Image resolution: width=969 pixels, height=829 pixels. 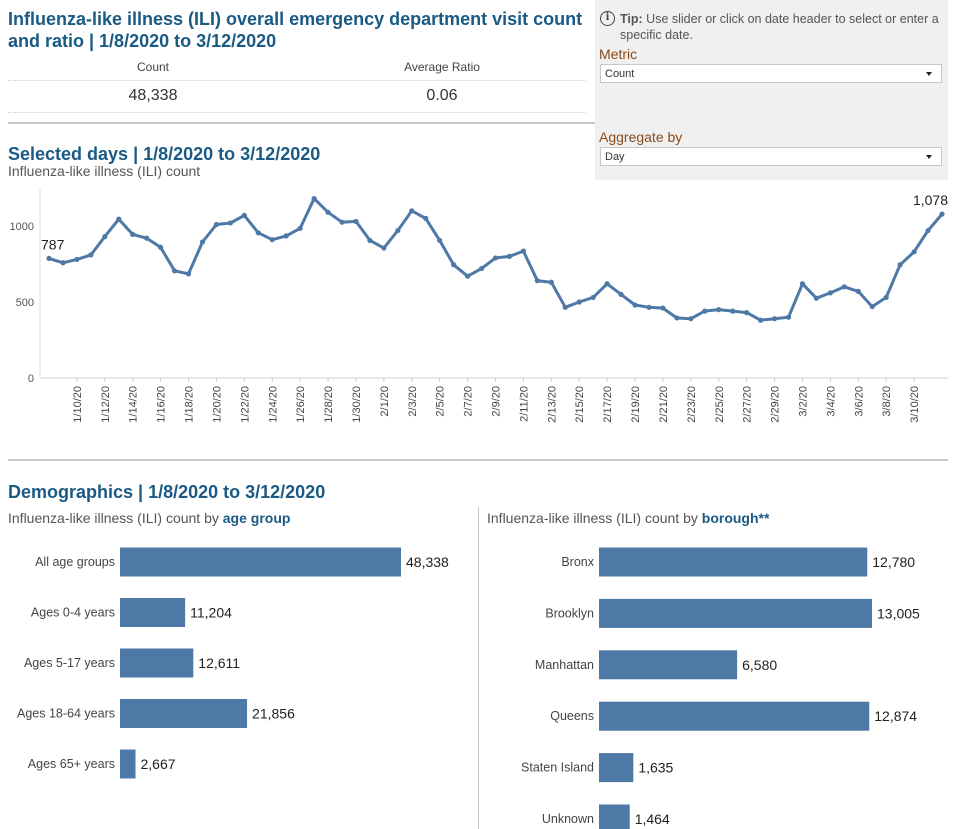 What do you see at coordinates (895, 716) in the screenshot?
I see `bar-value-label: 12,874` at bounding box center [895, 716].